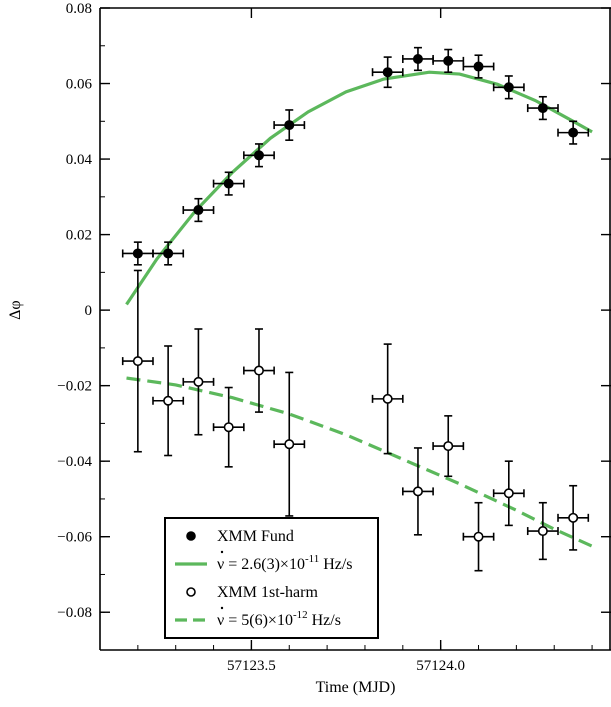  What do you see at coordinates (267, 592) in the screenshot?
I see `legend-label: XMM 1st-harm` at bounding box center [267, 592].